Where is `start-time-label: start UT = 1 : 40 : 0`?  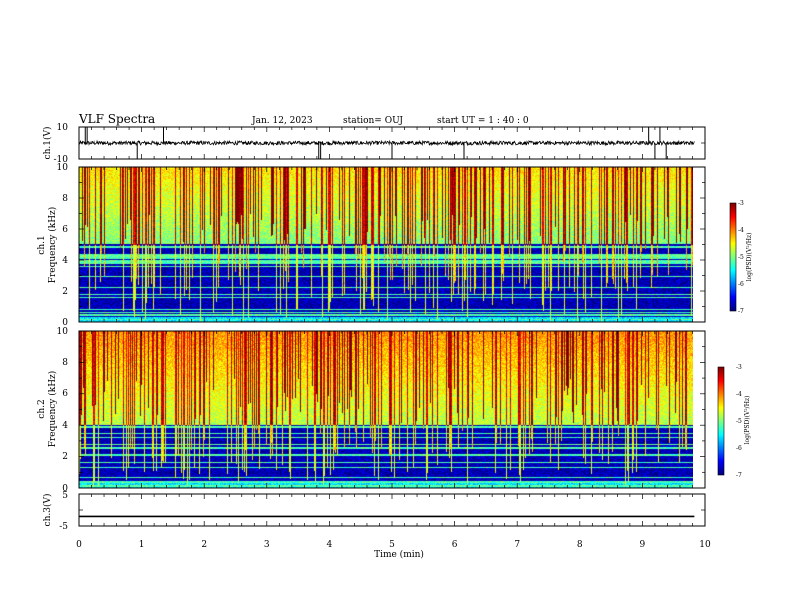 start-time-label: start UT = 1 : 40 : 0 is located at coordinates (483, 121).